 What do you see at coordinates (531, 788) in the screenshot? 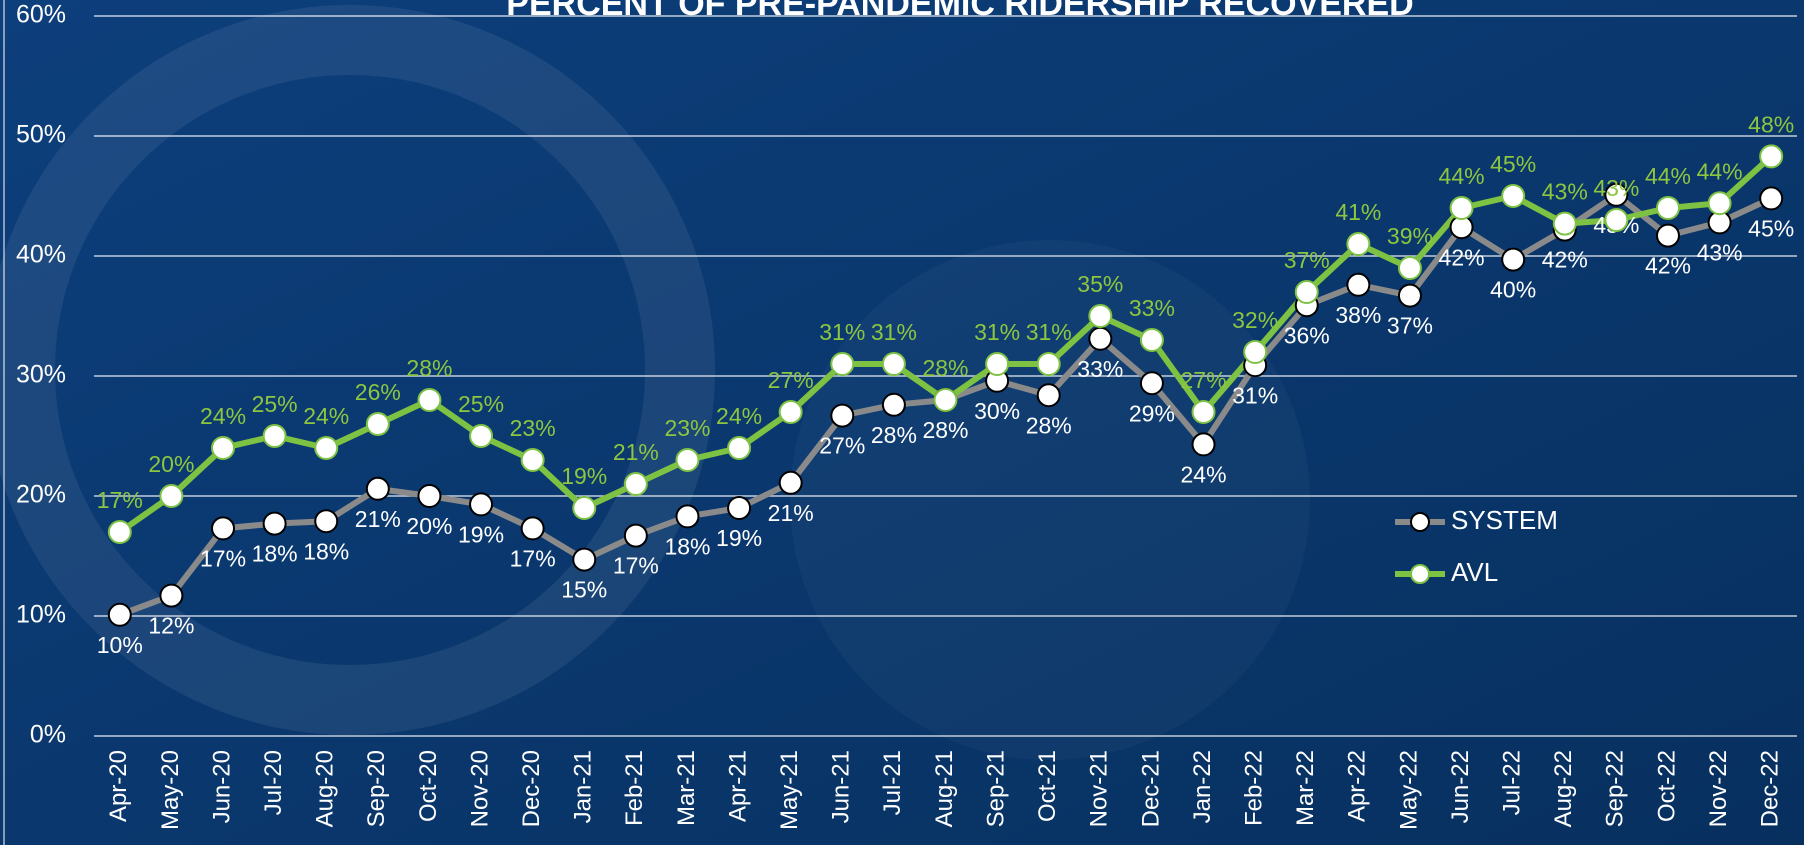
I see `x-tick-label: Dec-20` at bounding box center [531, 788].